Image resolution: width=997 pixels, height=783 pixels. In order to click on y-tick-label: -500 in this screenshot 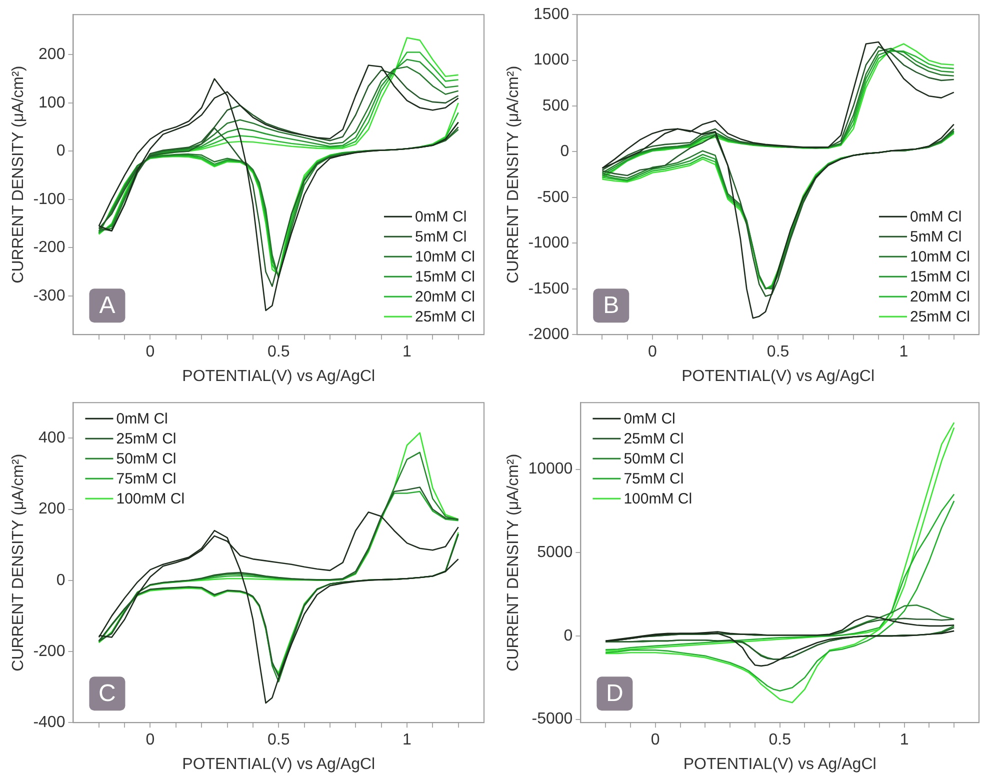, I will do `click(553, 197)`.